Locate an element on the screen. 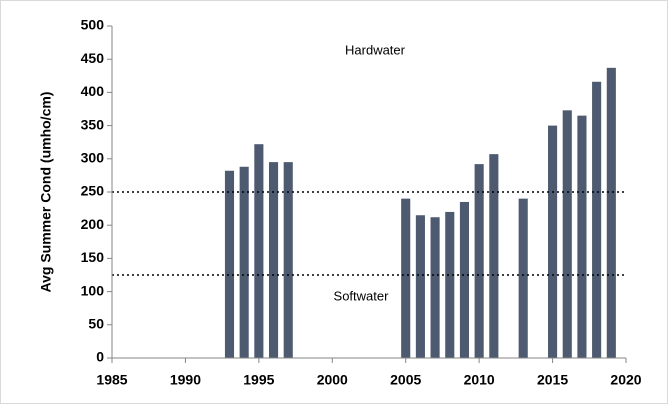  y-tick-label: 400 is located at coordinates (93, 91).